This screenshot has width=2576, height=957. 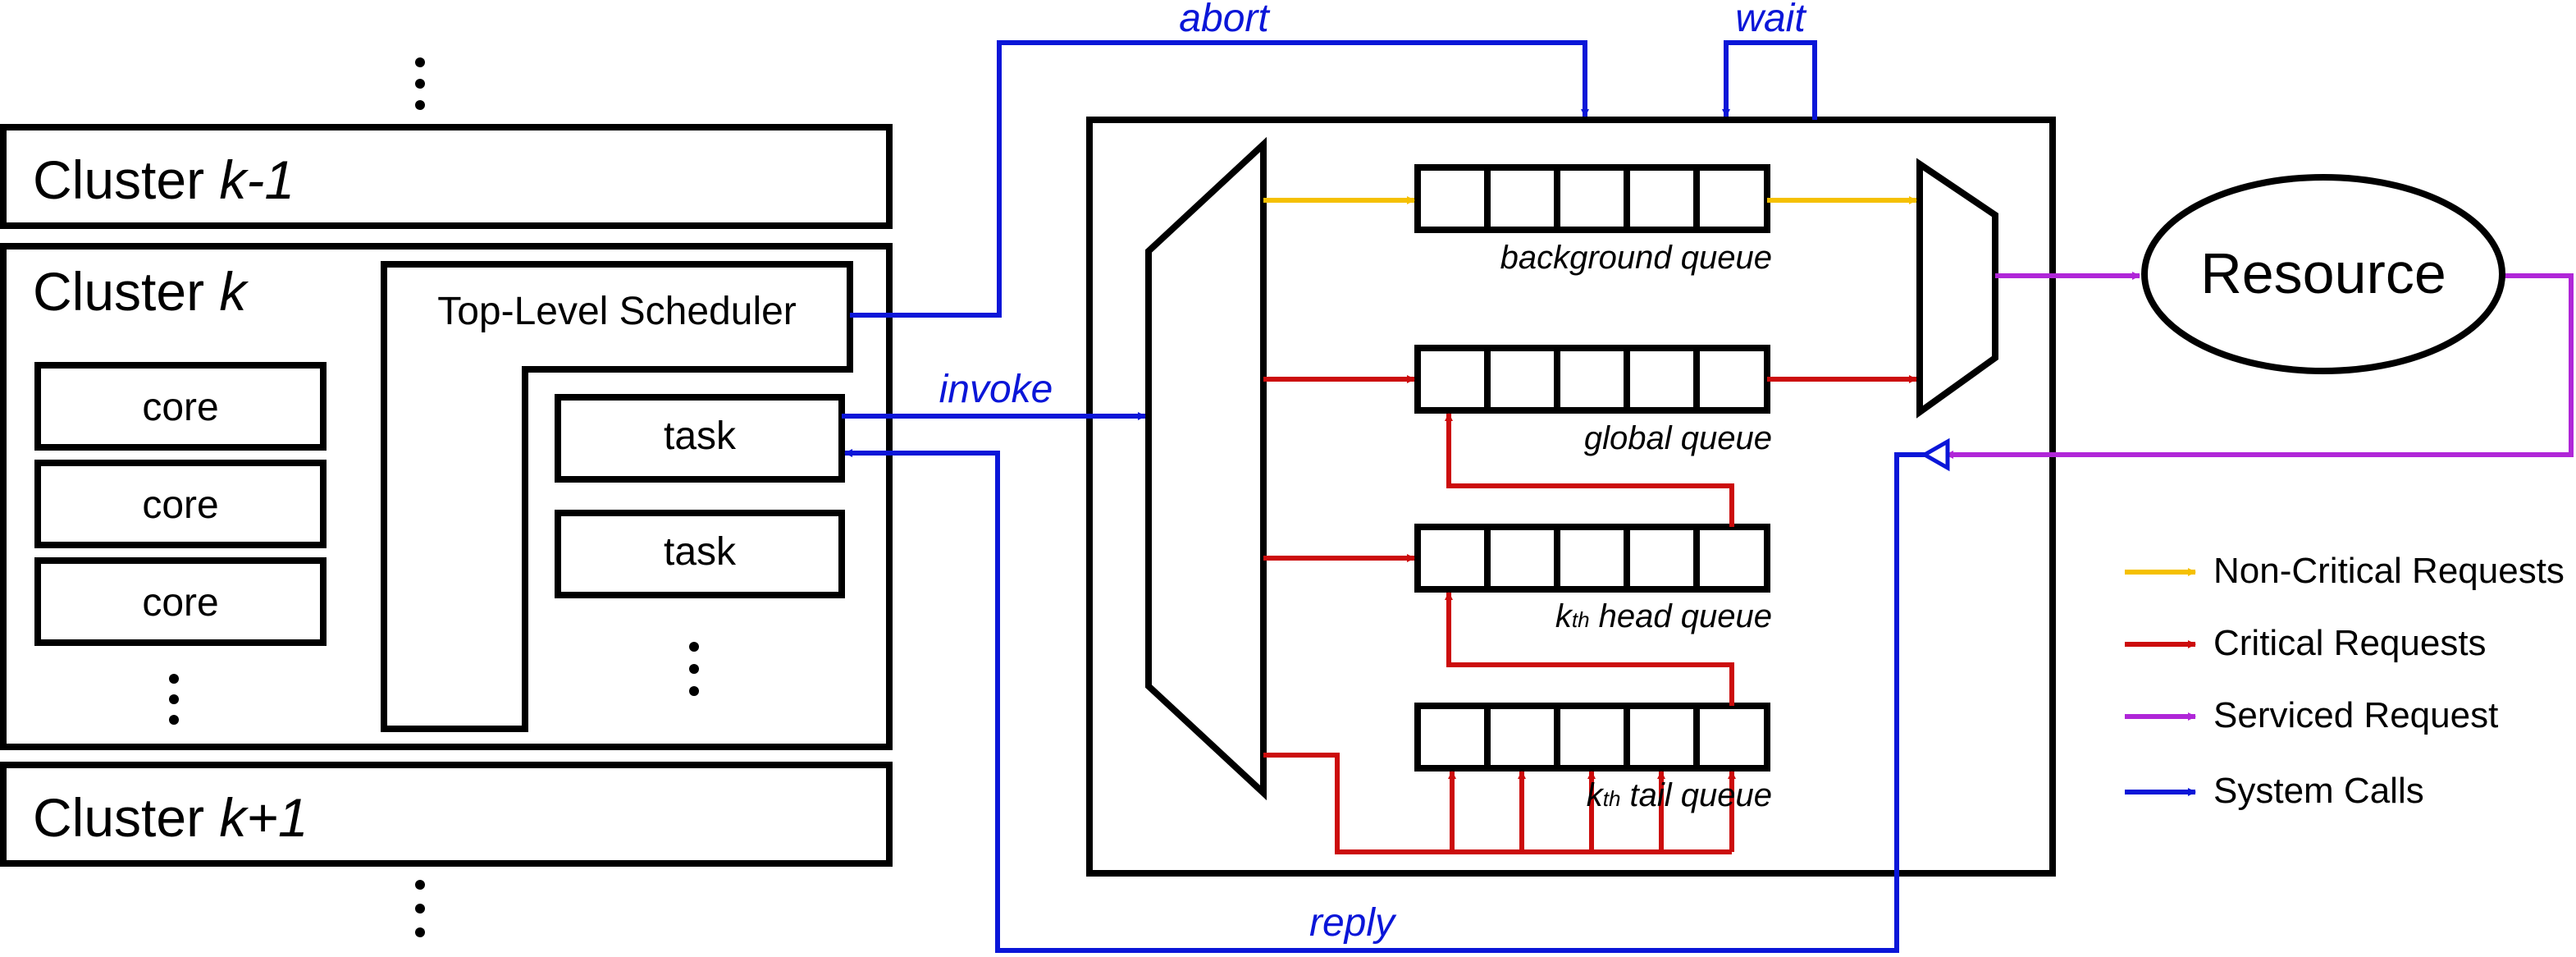 What do you see at coordinates (1592, 380) in the screenshot?
I see `global-queue` at bounding box center [1592, 380].